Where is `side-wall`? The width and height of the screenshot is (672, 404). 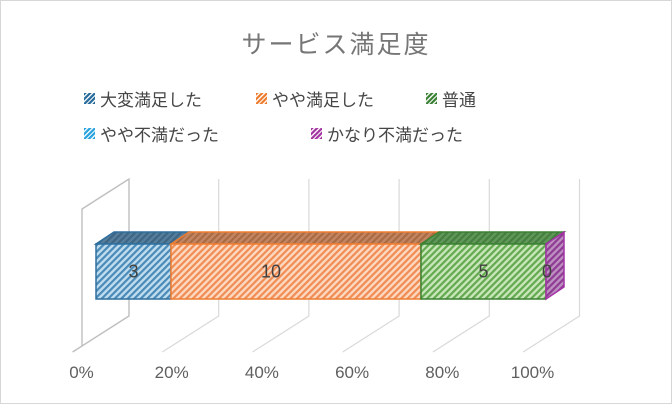 side-wall is located at coordinates (101, 265).